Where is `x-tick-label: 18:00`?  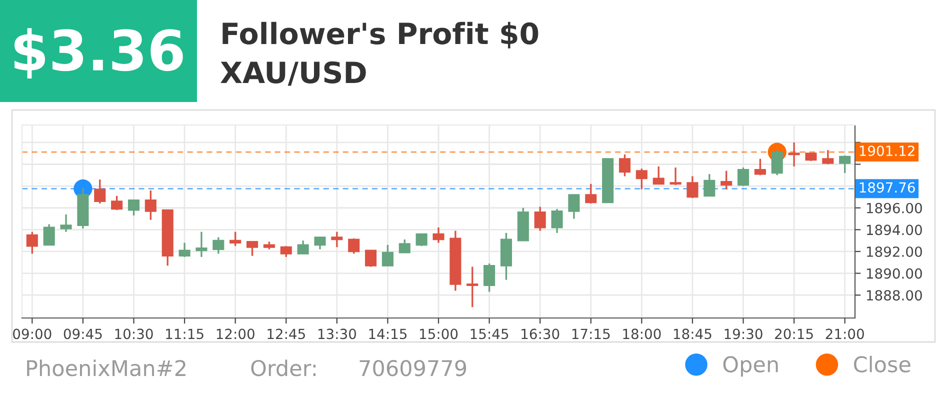
x-tick-label: 18:00 is located at coordinates (642, 334).